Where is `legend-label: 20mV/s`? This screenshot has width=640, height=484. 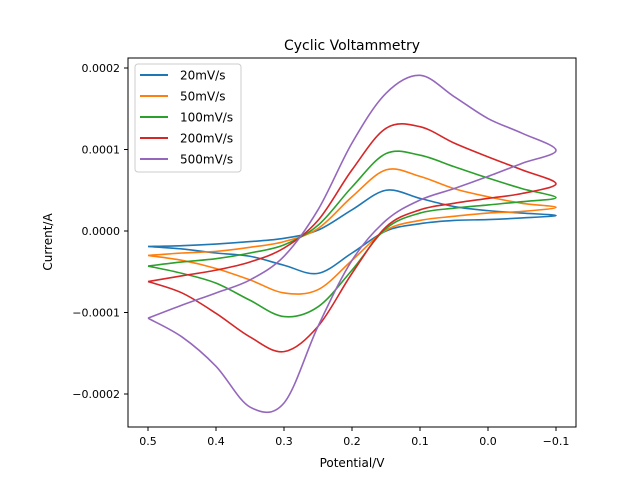
legend-label: 20mV/s is located at coordinates (202, 76).